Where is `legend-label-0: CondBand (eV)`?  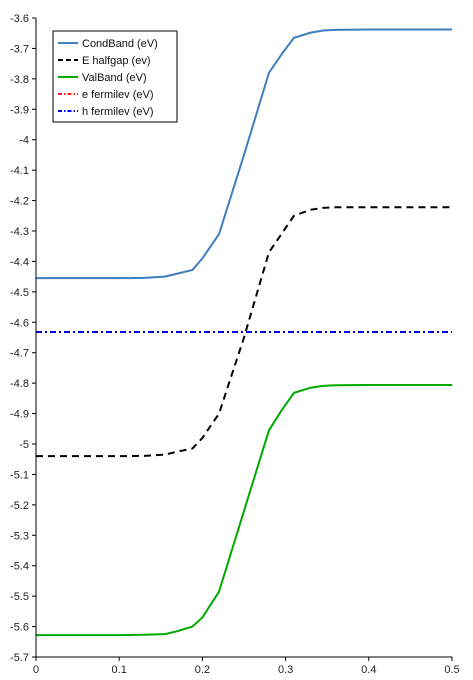
legend-label-0: CondBand (eV) is located at coordinates (120, 44).